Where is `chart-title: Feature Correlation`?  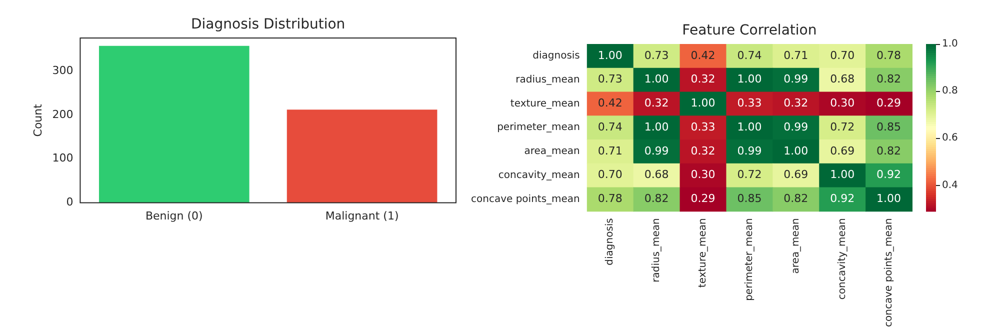 chart-title: Feature Correlation is located at coordinates (749, 30).